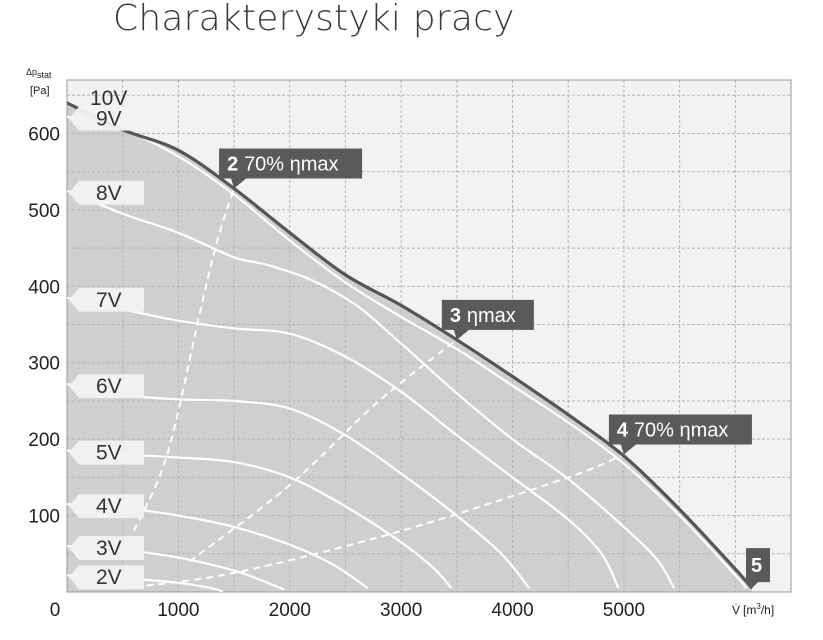 The image size is (823, 640). What do you see at coordinates (109, 548) in the screenshot?
I see `voltage-tag-label: 3V` at bounding box center [109, 548].